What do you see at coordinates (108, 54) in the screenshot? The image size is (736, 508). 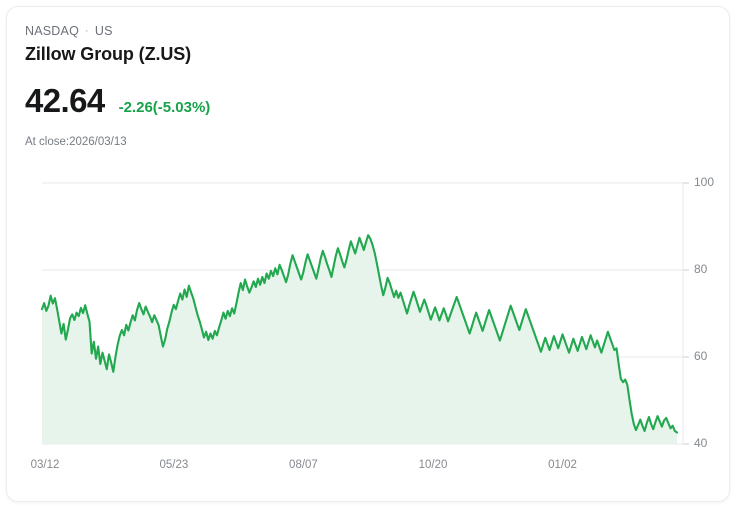 I see `page-title: Zillow Group (Z.US)` at bounding box center [108, 54].